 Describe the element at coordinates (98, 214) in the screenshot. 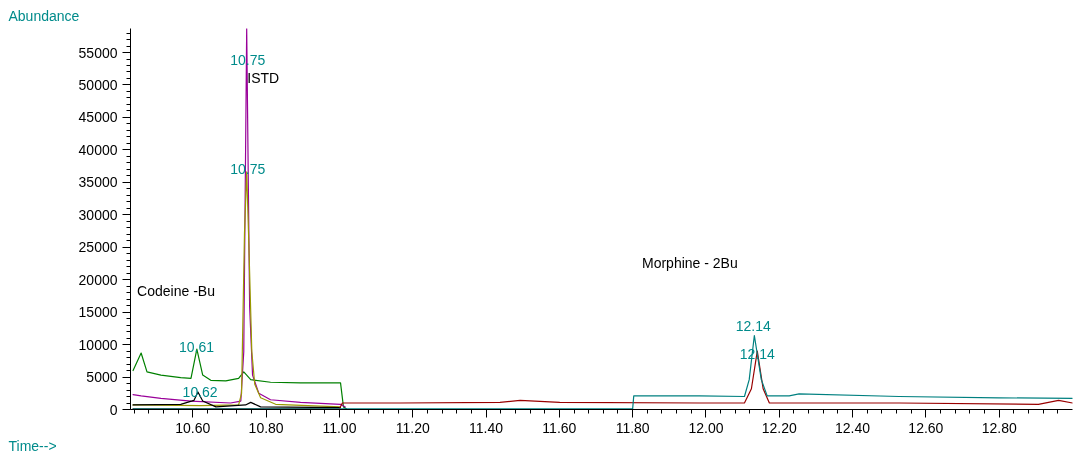

I see `y-tick-label: 30000` at that location.